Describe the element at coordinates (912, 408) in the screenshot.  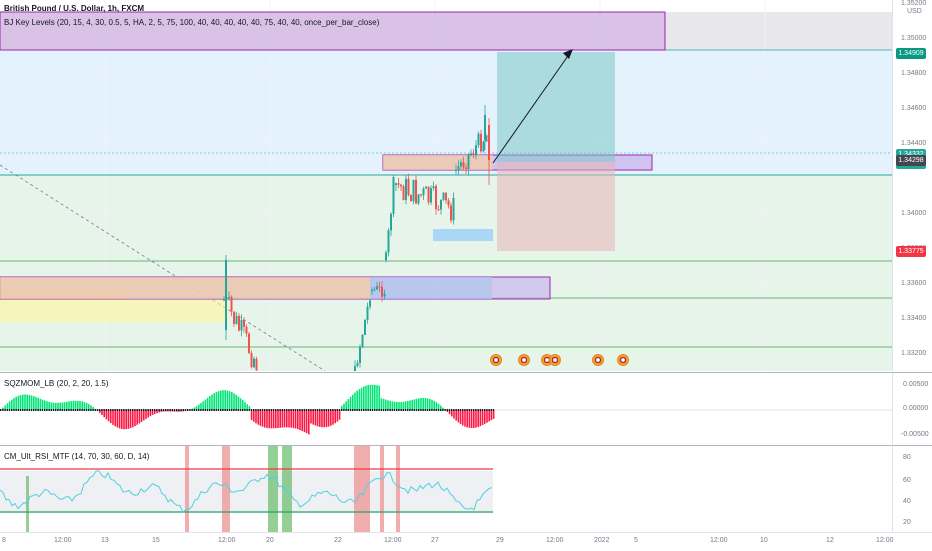
I see `sqz-axis: 0.00500 0.00000 -0.00500` at that location.